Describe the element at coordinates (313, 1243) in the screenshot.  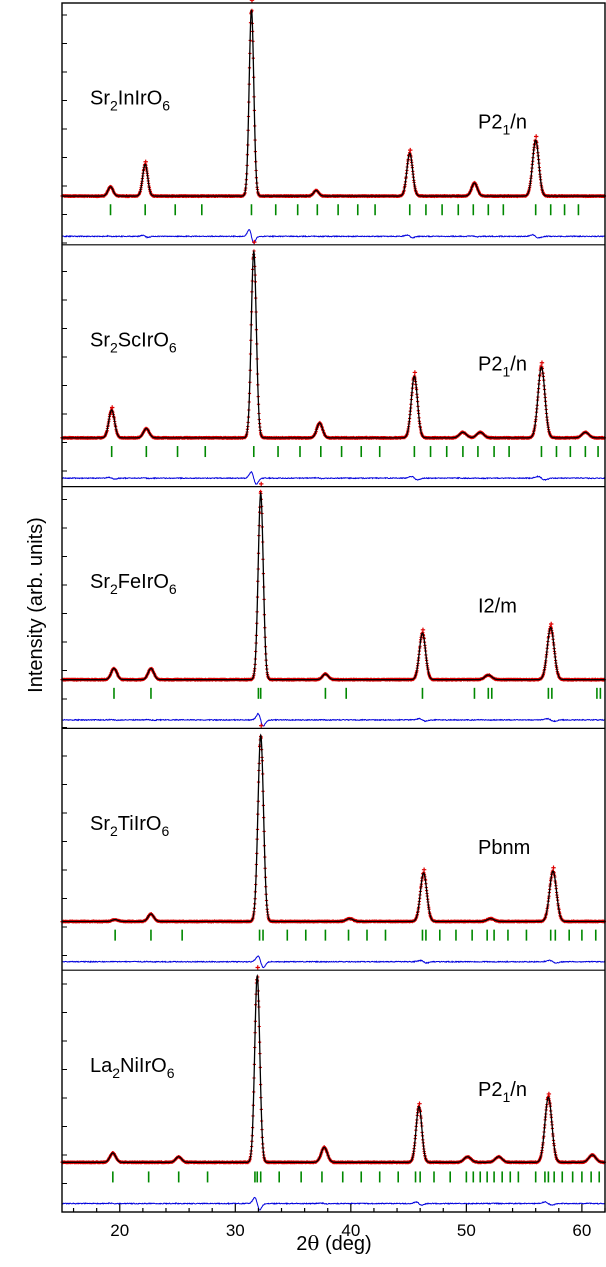
I see `x-axis-label-theta: θ` at that location.